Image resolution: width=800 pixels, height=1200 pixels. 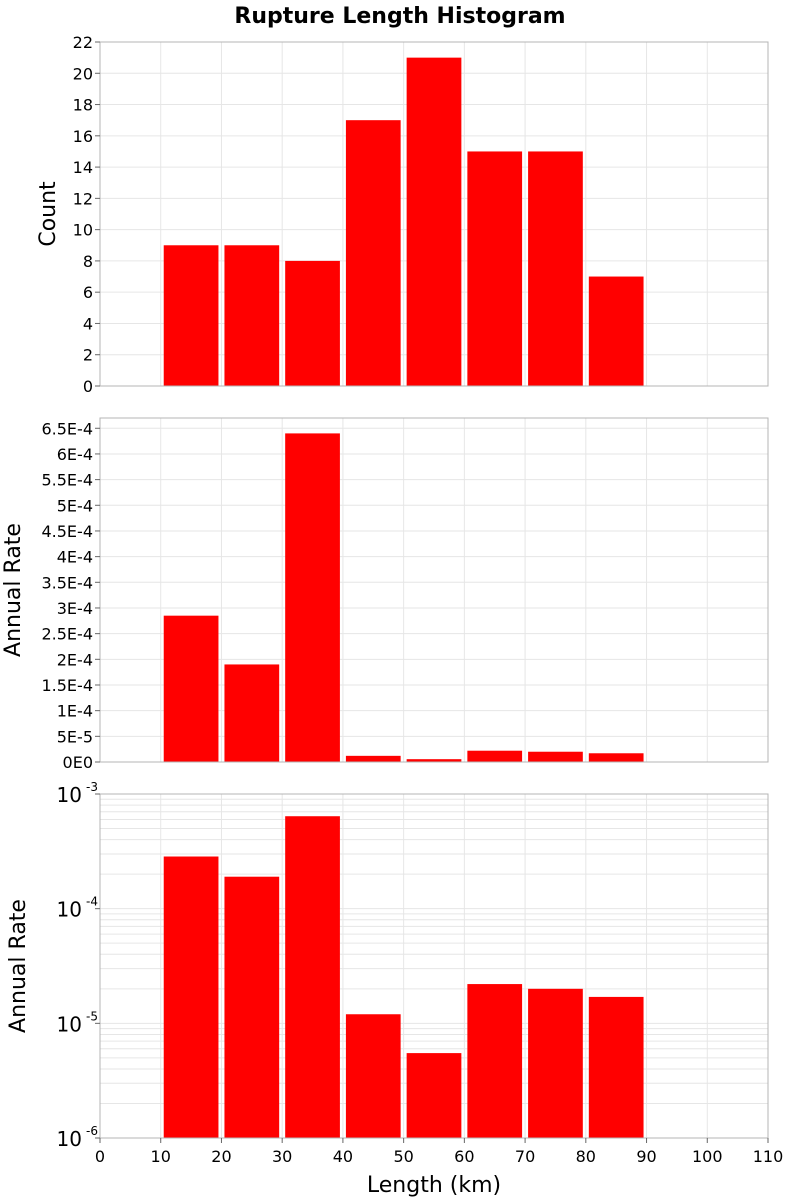 I want to click on y-tick-label: 18, so click(x=83, y=105).